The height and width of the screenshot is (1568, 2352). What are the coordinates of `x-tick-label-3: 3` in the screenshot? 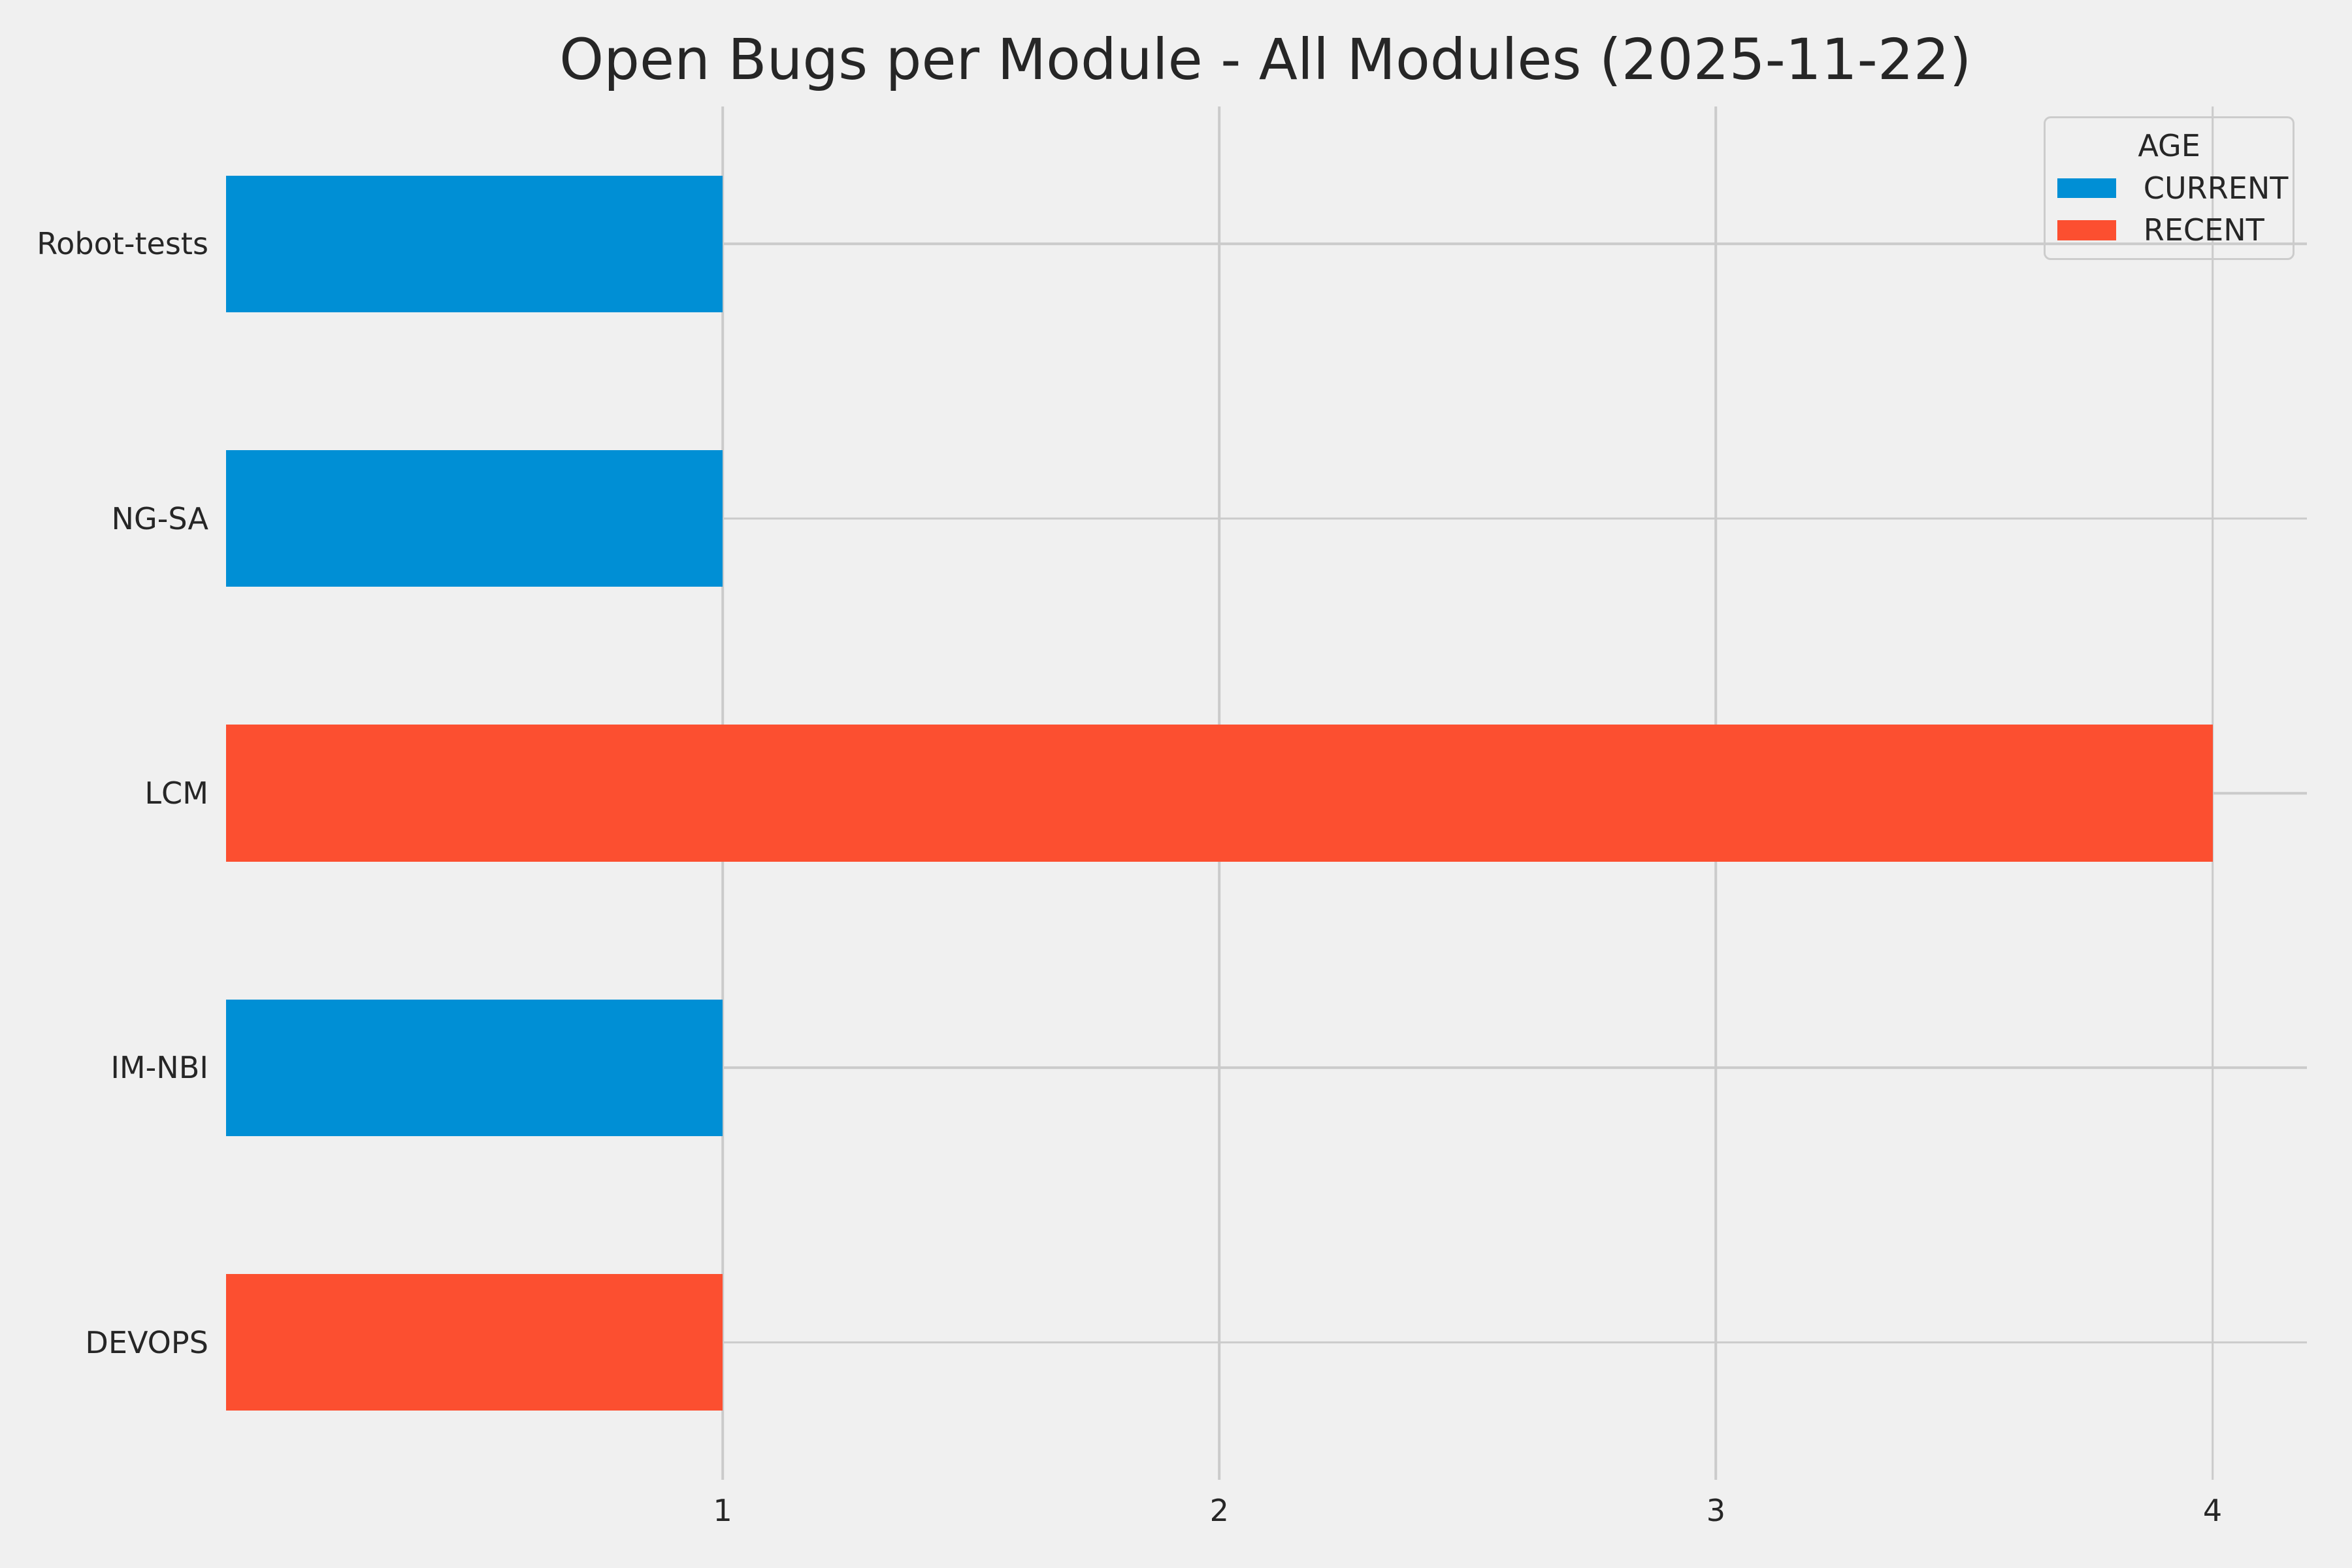 It's located at (1716, 1510).